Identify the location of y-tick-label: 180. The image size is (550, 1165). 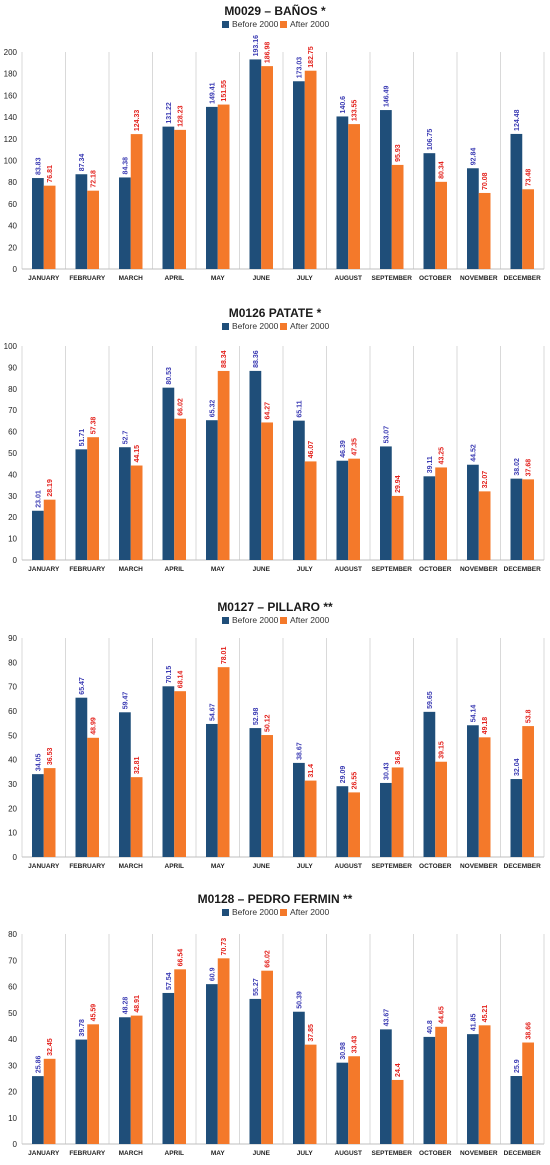
(11, 74).